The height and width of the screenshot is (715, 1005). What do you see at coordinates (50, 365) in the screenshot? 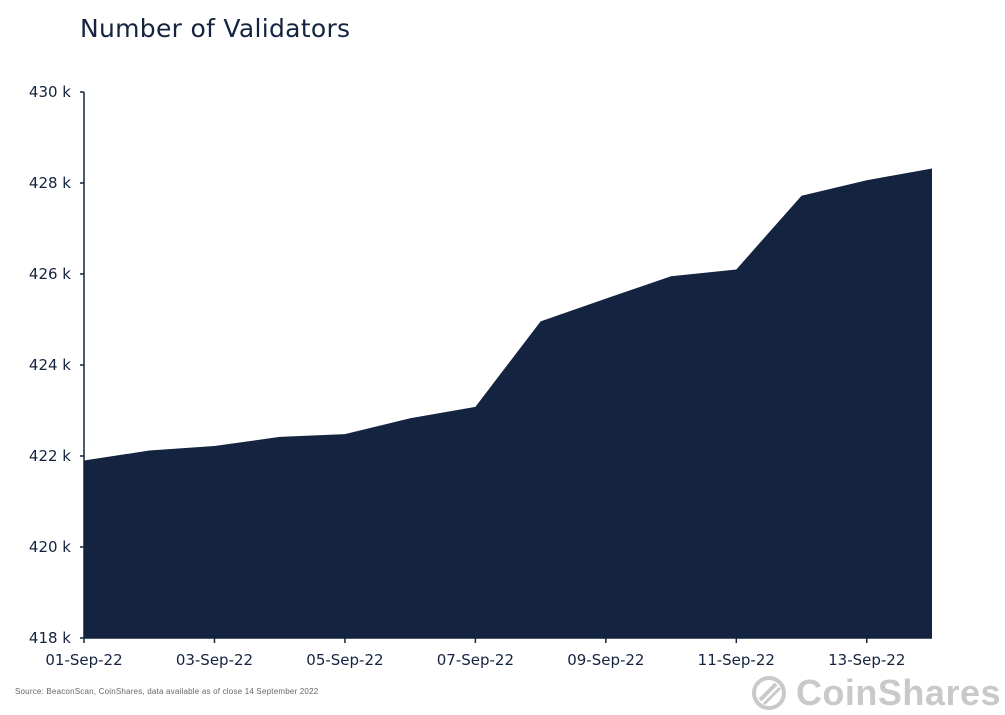
I see `y-tick-label: 424 k` at bounding box center [50, 365].